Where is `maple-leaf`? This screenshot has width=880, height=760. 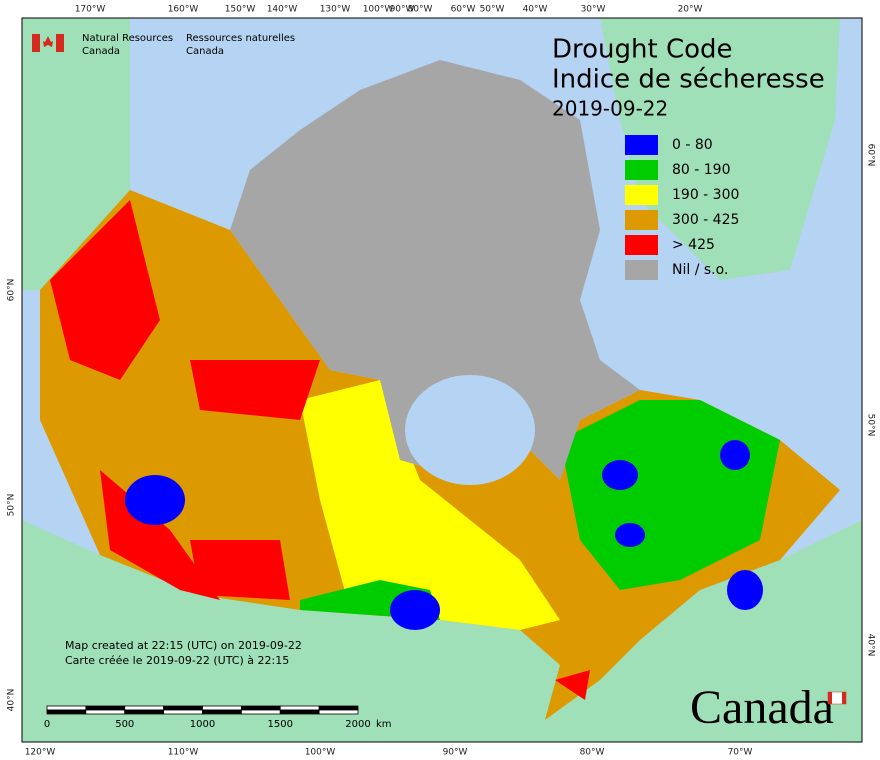 maple-leaf is located at coordinates (48, 41).